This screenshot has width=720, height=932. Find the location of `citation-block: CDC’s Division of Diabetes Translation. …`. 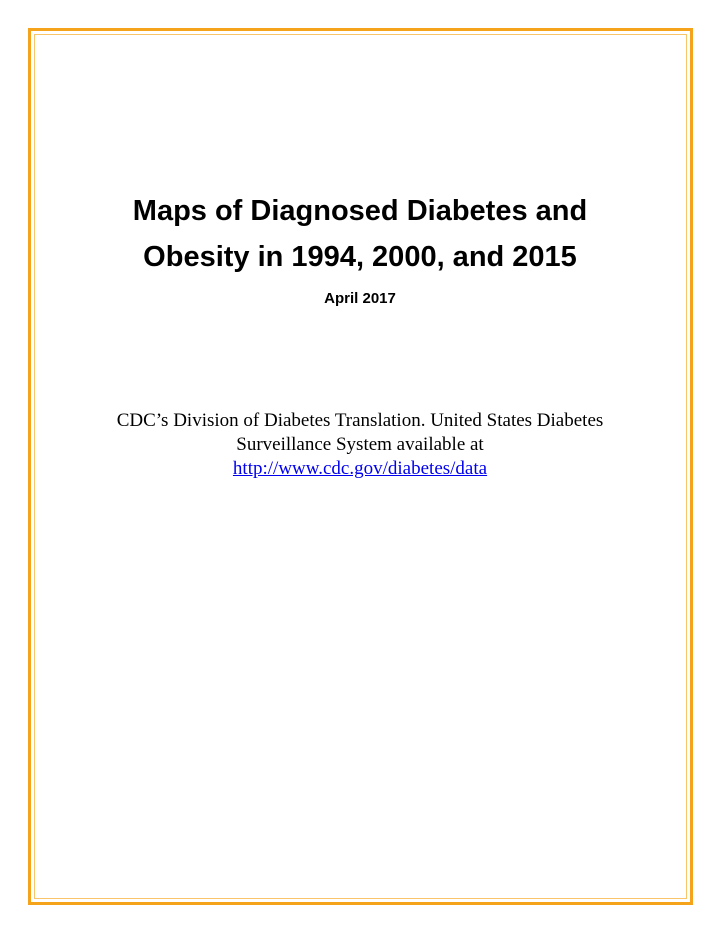

citation-block: CDC’s Division of Diabetes Translation. … is located at coordinates (360, 445).